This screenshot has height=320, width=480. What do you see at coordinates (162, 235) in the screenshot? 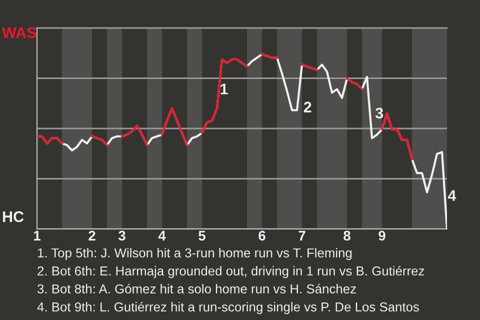
I see `x-tick-label: 4` at bounding box center [162, 235].